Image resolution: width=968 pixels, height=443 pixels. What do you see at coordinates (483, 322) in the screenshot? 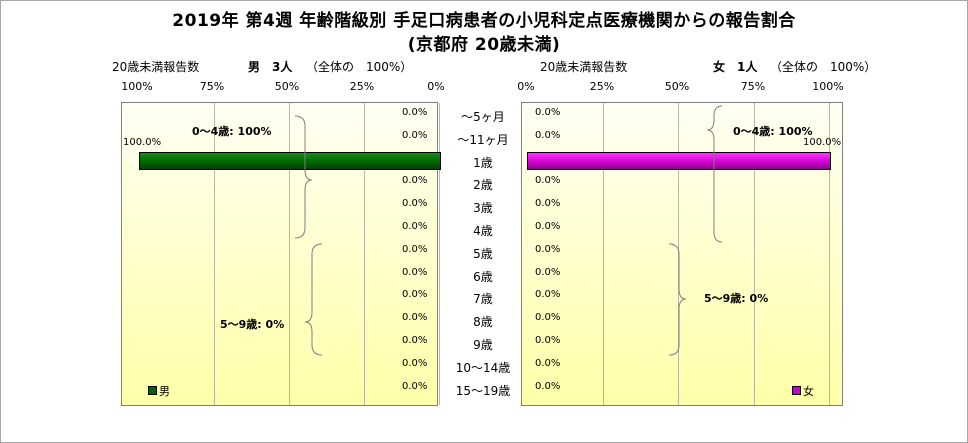
I see `age-label: 8歳` at bounding box center [483, 322].